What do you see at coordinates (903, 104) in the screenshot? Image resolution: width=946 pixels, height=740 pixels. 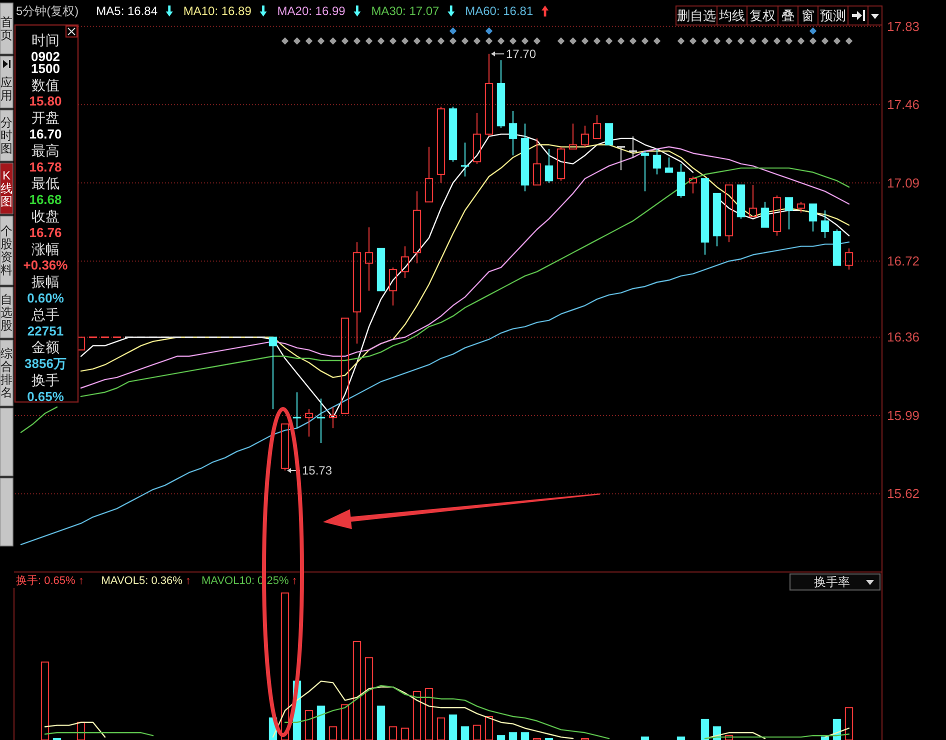 I see `y-tick-label: 17.46` at bounding box center [903, 104].